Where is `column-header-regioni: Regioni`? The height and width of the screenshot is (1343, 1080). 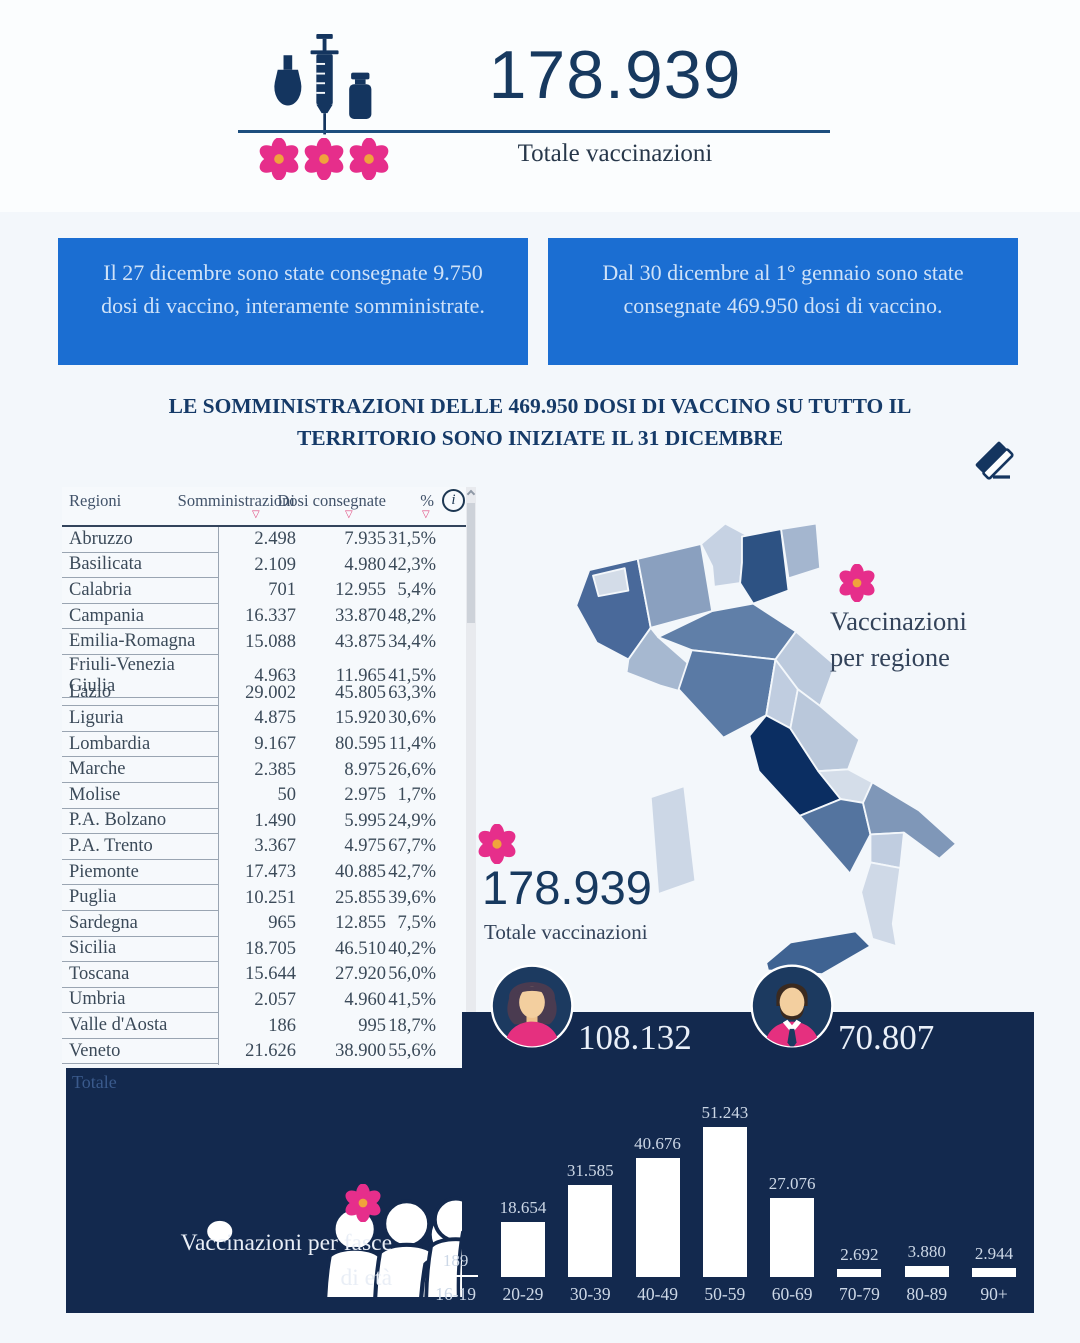 column-header-regioni: Regioni is located at coordinates (95, 500).